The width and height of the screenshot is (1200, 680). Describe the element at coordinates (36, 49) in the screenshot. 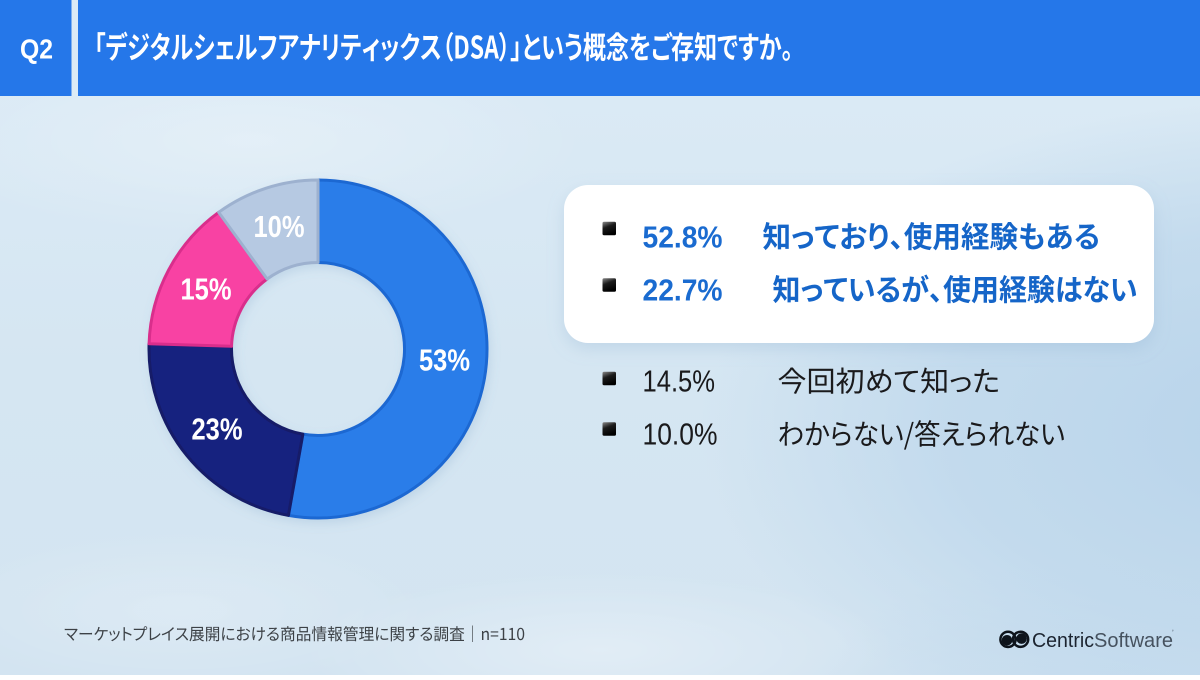

I see `svg-text: Q2` at that location.